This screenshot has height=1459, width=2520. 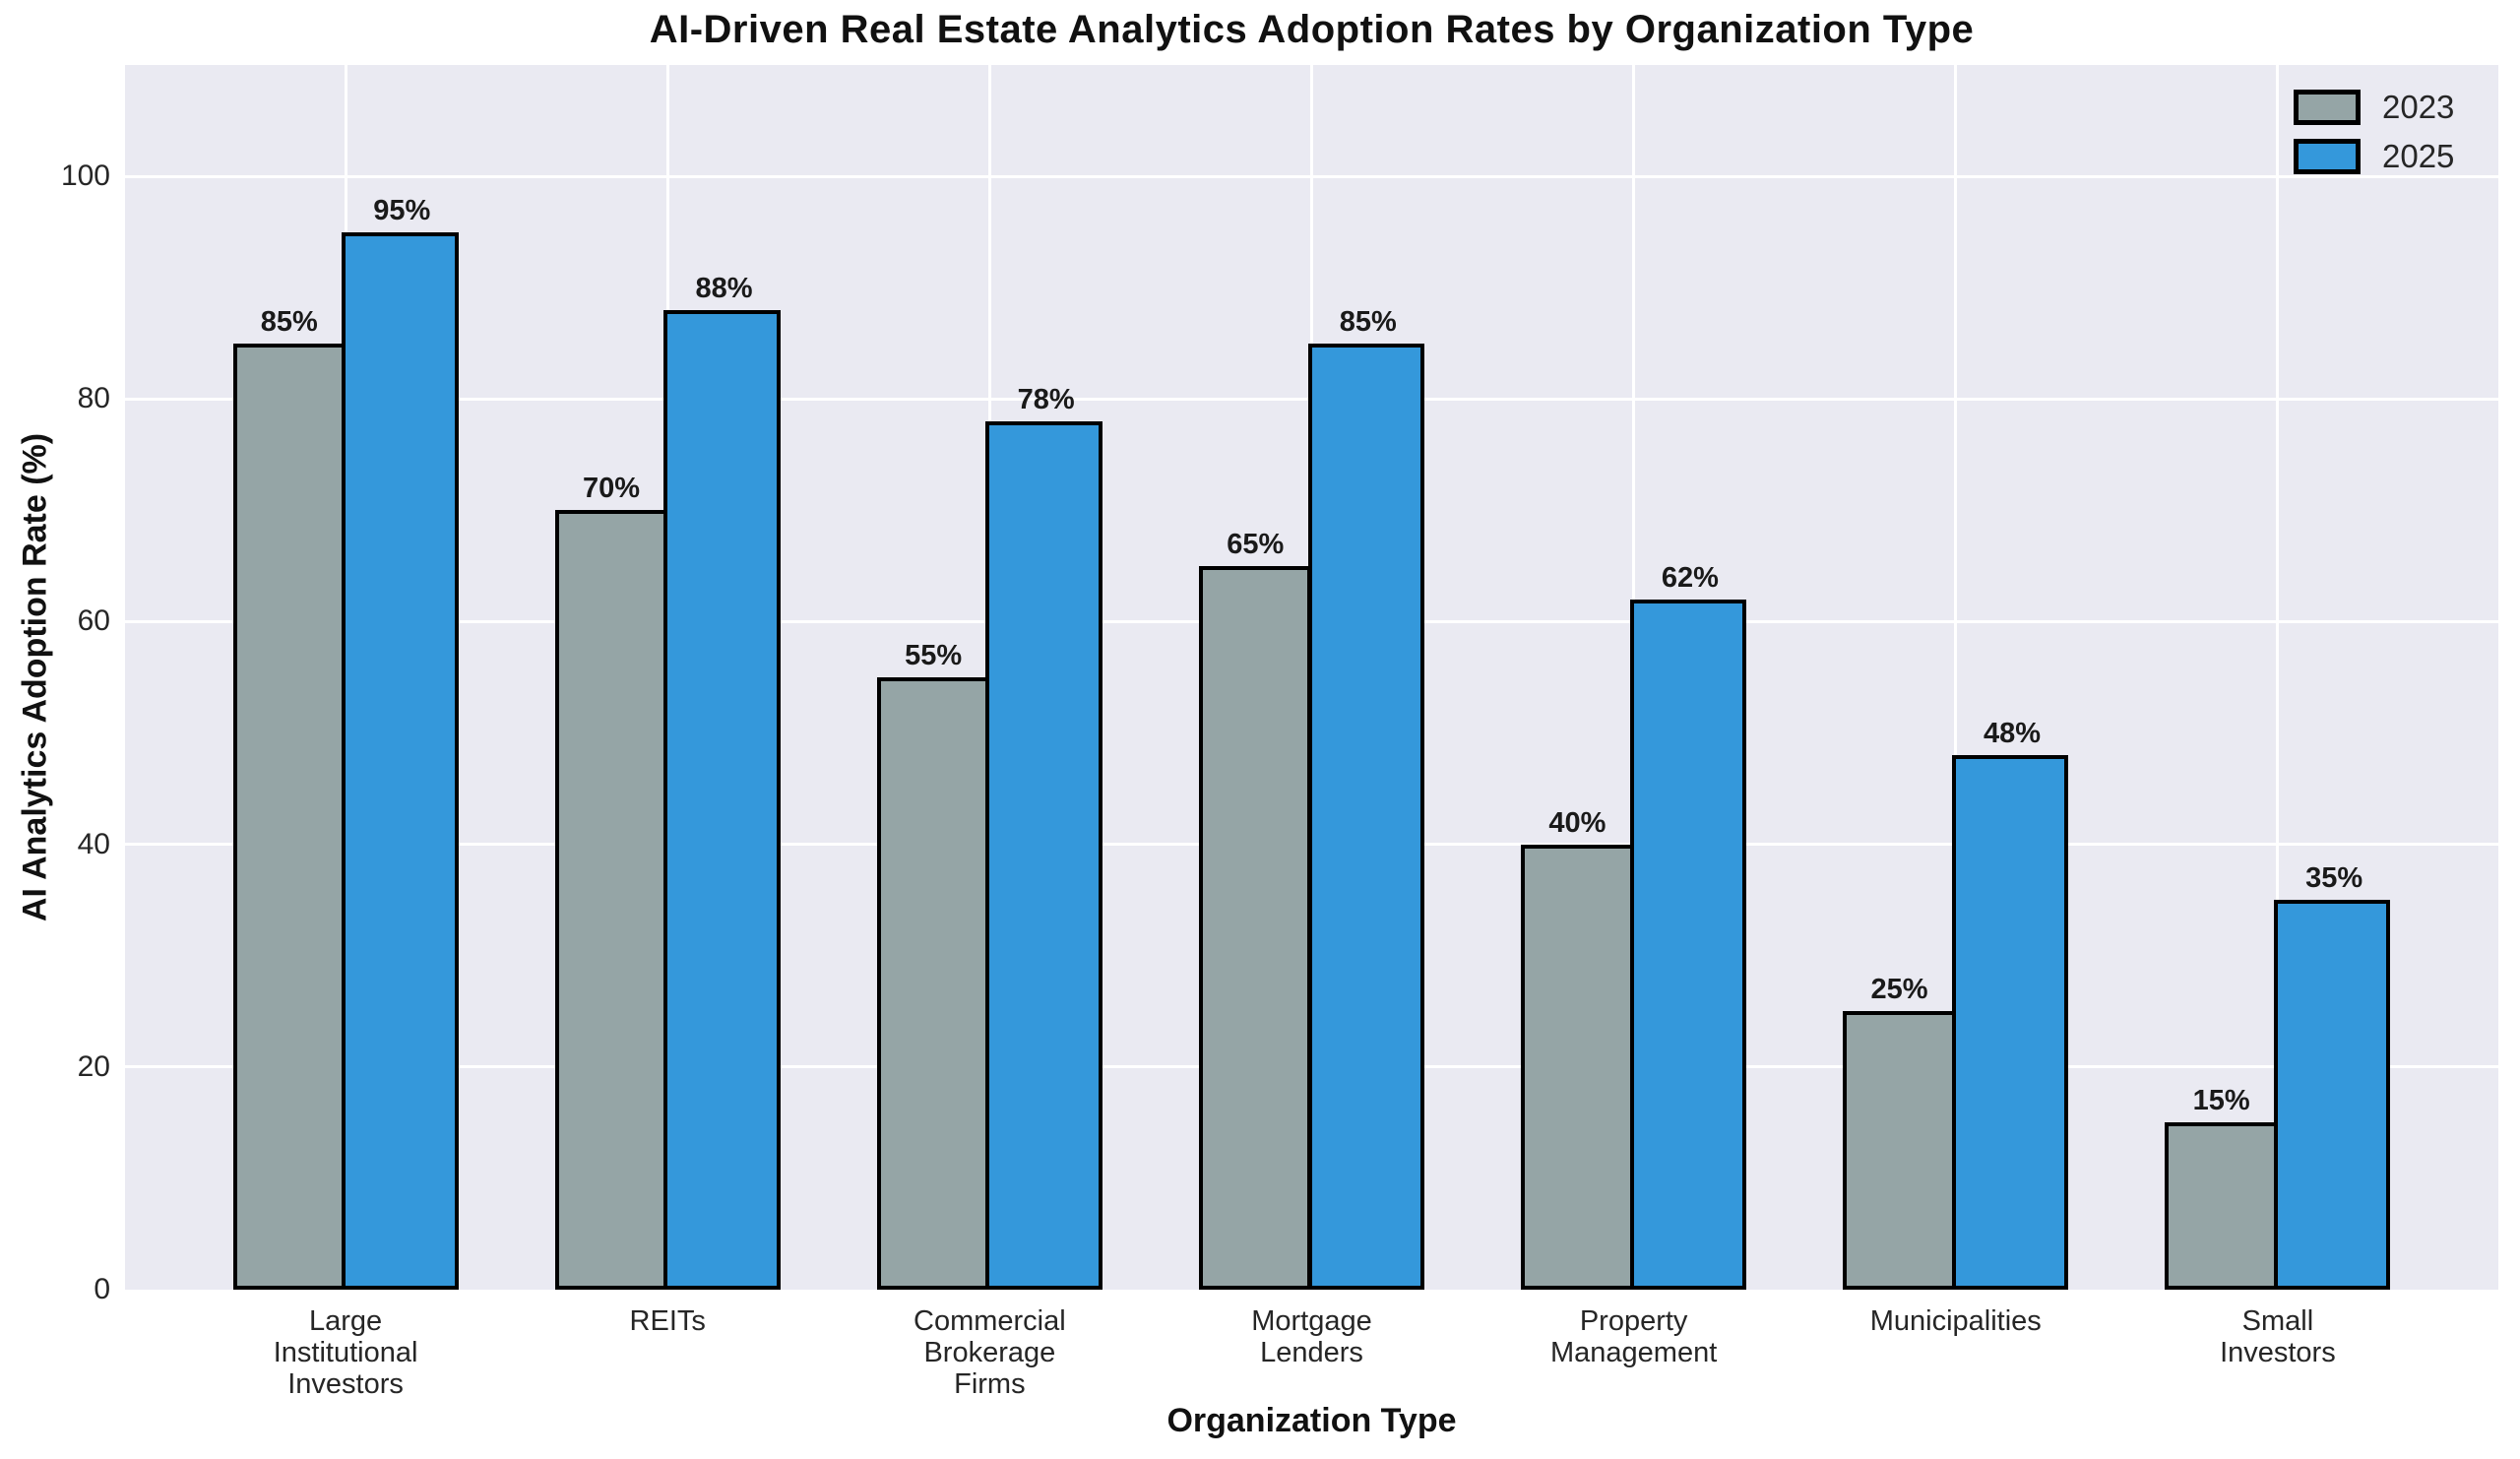 What do you see at coordinates (93, 398) in the screenshot?
I see `y-tick-label: 80` at bounding box center [93, 398].